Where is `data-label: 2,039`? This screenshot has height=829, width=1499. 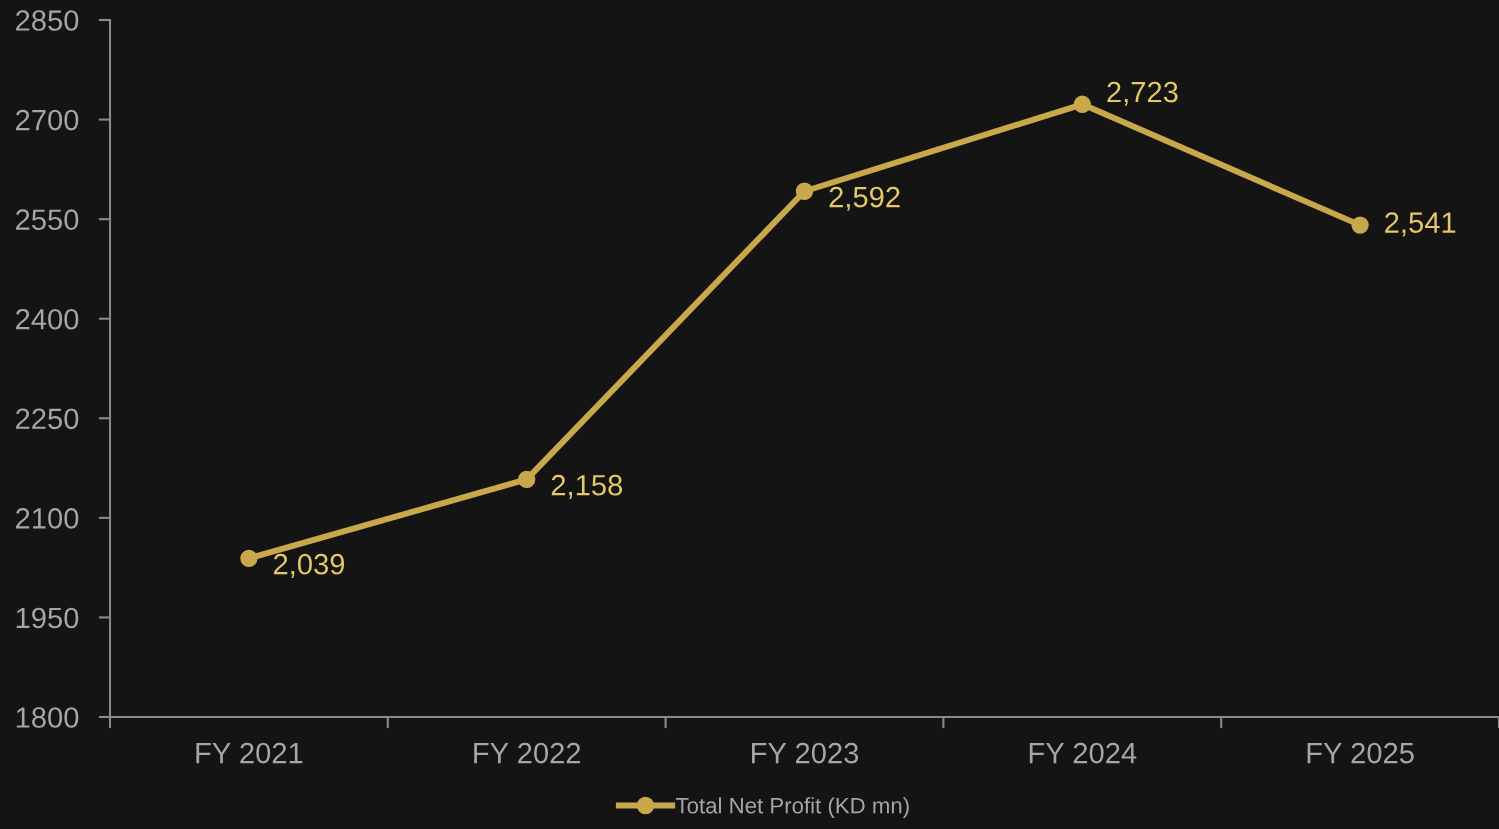 data-label: 2,039 is located at coordinates (309, 565).